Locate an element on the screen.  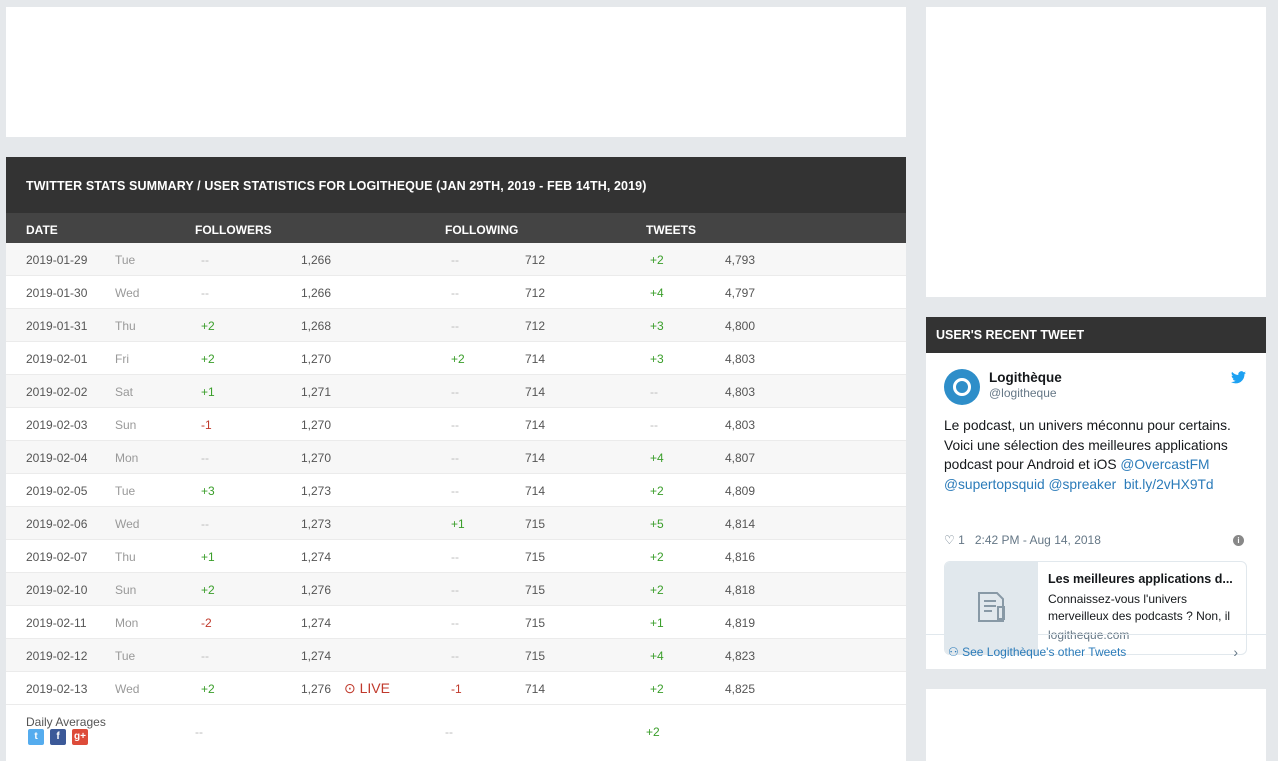
like-count: 1 is located at coordinates (961, 540).